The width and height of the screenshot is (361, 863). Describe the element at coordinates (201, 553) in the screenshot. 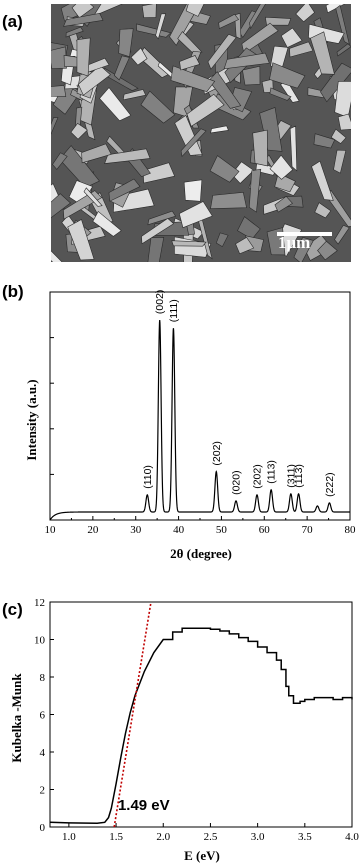

I see `xrd-xlabel: 2θ (degree)` at that location.